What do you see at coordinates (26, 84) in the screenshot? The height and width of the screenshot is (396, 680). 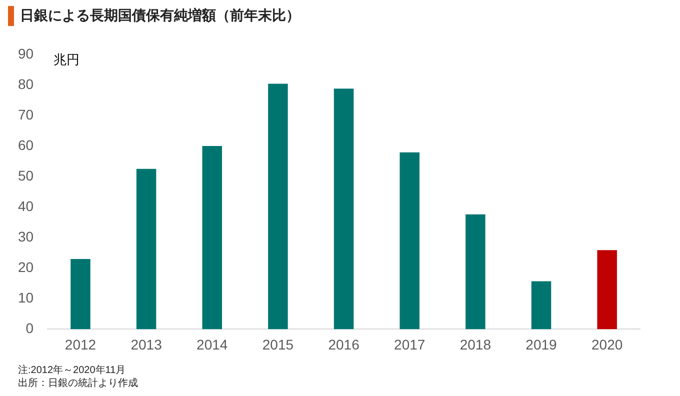 I see `y-tick-label: 80` at bounding box center [26, 84].